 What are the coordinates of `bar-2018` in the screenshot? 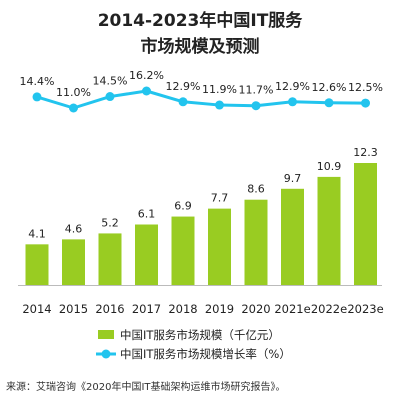 It's located at (183, 250).